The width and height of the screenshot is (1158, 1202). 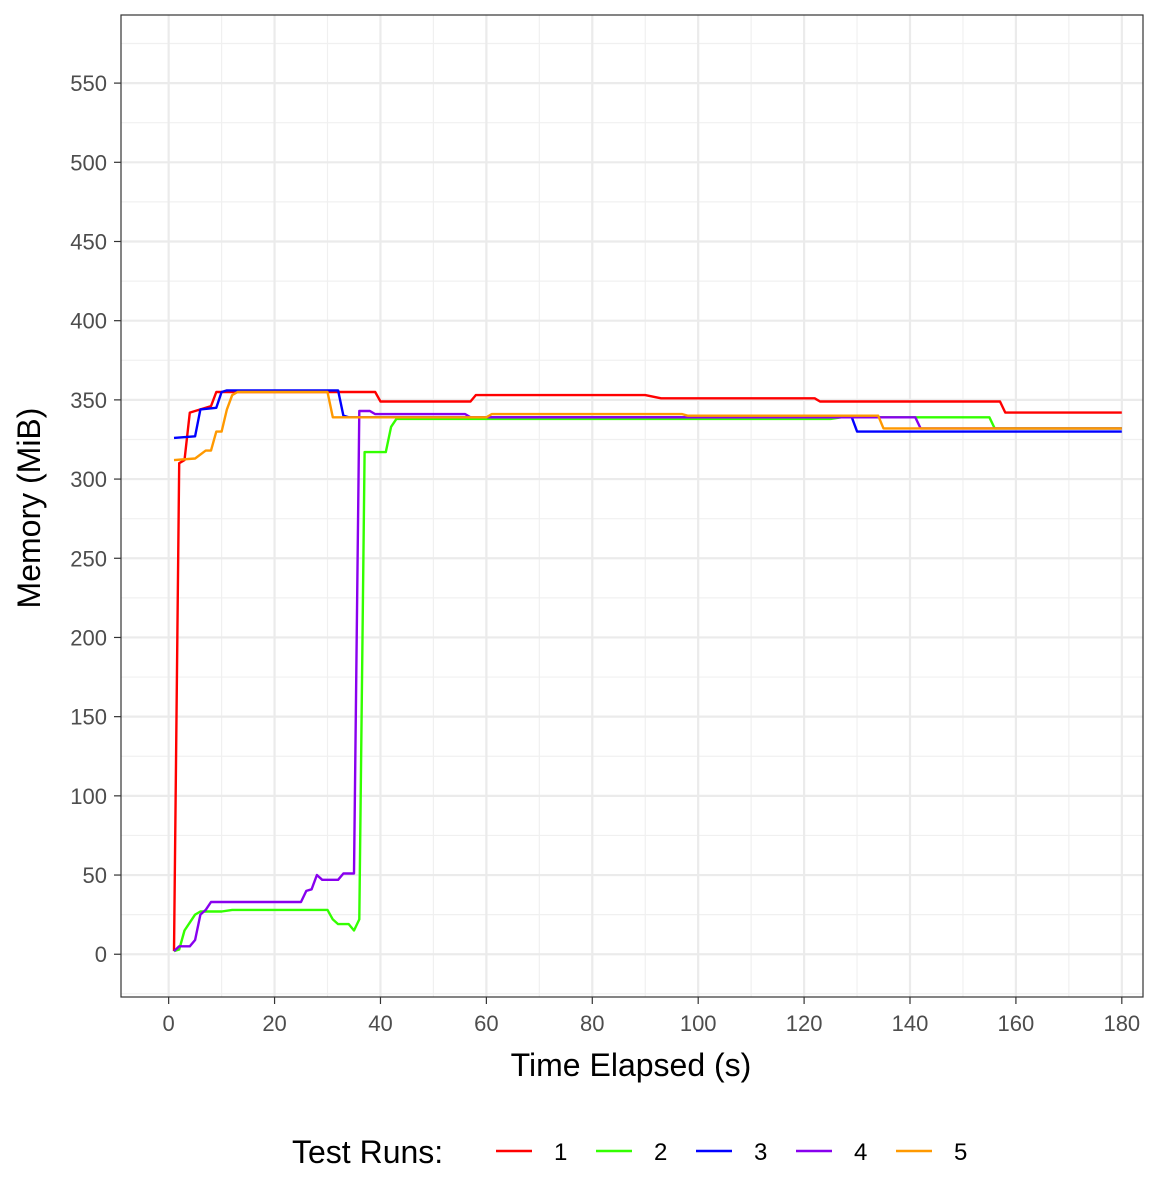 What do you see at coordinates (95, 875) in the screenshot?
I see `y-tick-label: 50` at bounding box center [95, 875].